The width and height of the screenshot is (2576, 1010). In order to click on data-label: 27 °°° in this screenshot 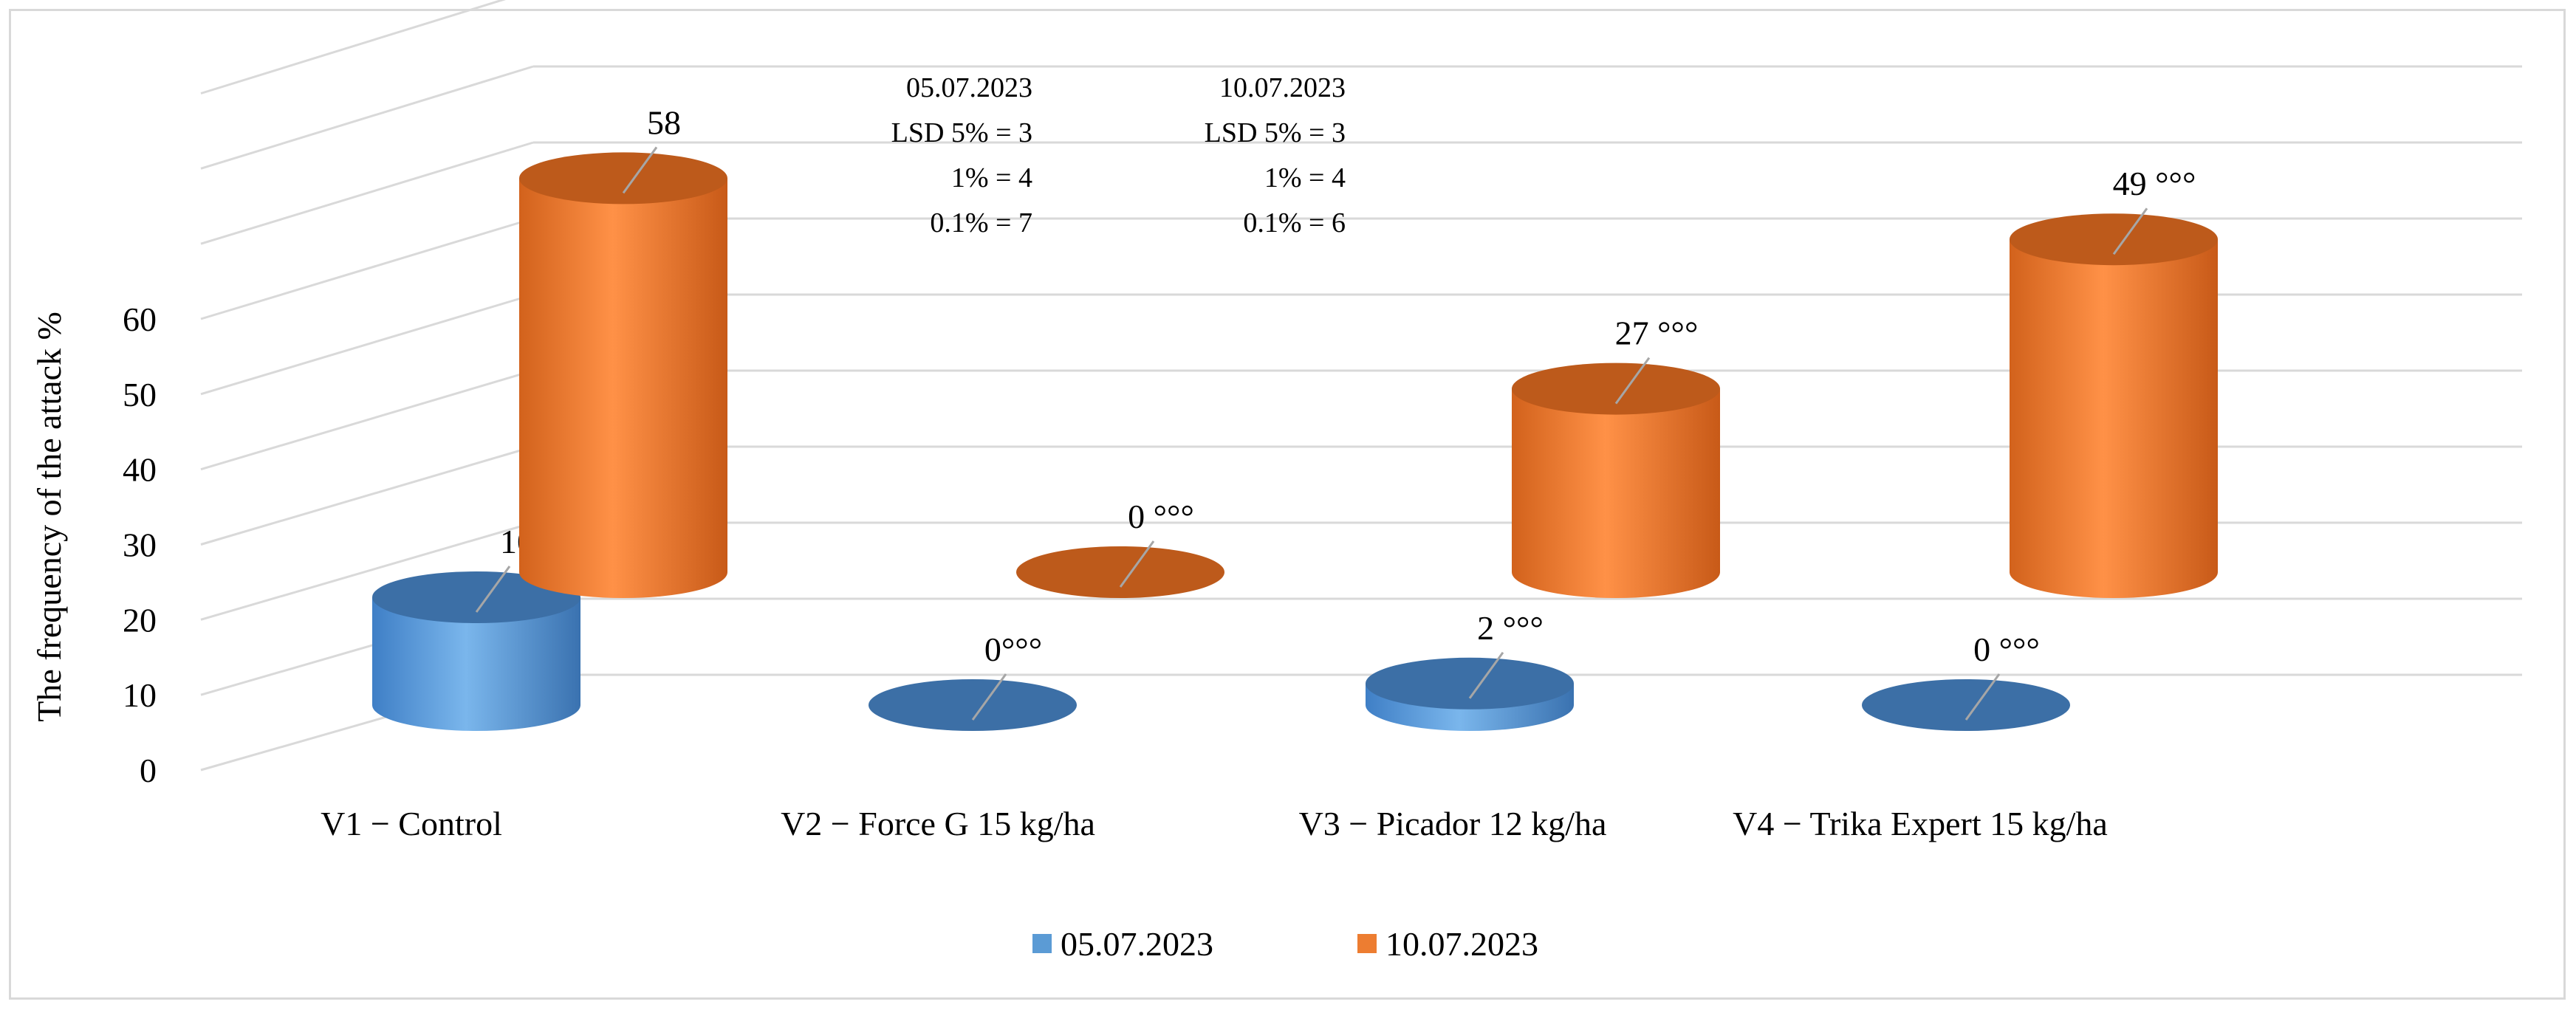, I will do `click(1657, 333)`.